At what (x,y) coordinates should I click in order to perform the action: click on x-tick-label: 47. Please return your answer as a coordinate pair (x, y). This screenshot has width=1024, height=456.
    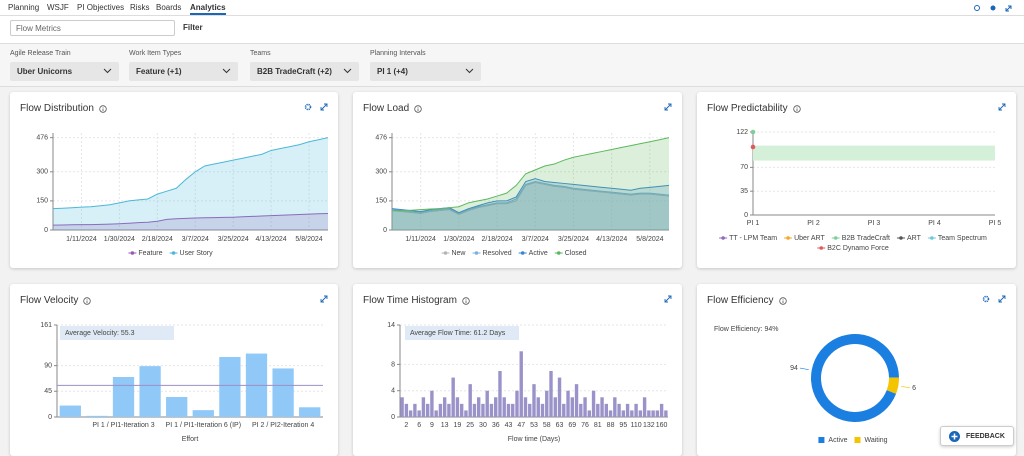
    Looking at the image, I should click on (521, 425).